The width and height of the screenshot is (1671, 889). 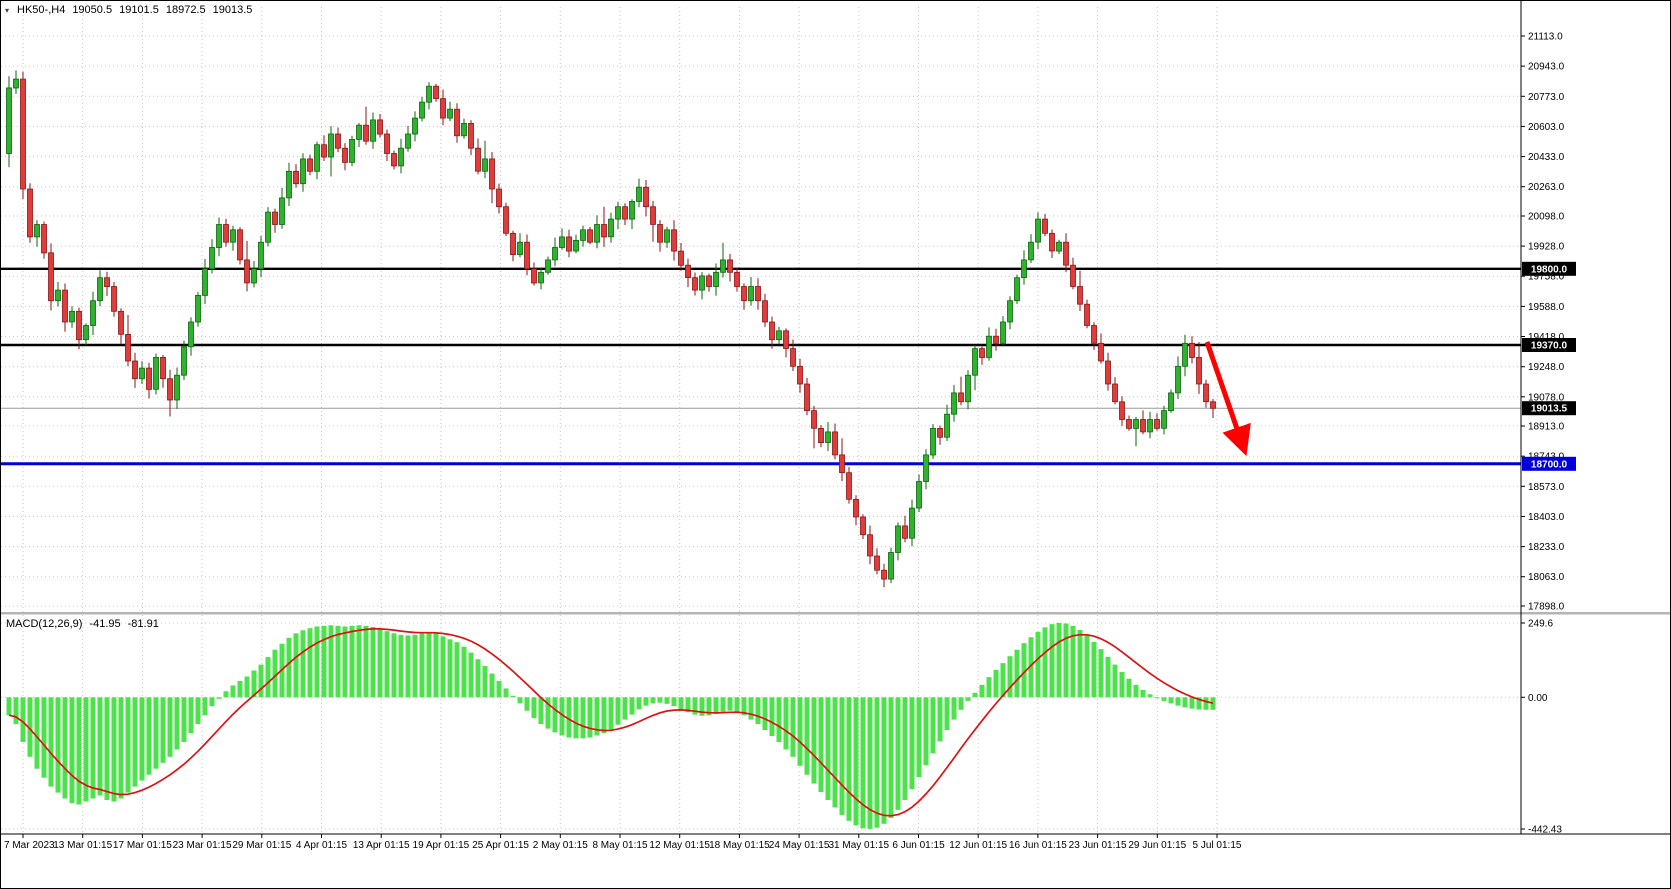 I want to click on svg-text: 23 Mar 01:15, so click(x=202, y=845).